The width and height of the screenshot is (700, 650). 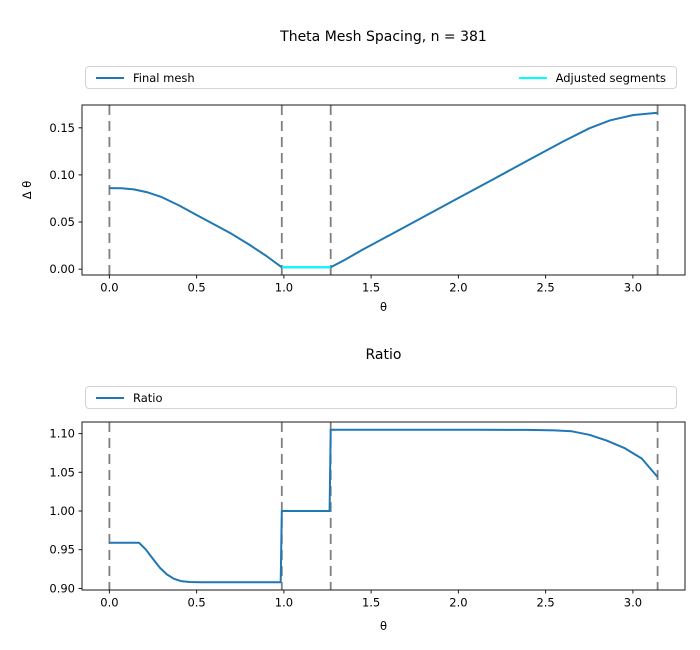 What do you see at coordinates (383, 37) in the screenshot?
I see `mesh-spacing-chart-title: Theta Mesh Spacing, n = 381` at bounding box center [383, 37].